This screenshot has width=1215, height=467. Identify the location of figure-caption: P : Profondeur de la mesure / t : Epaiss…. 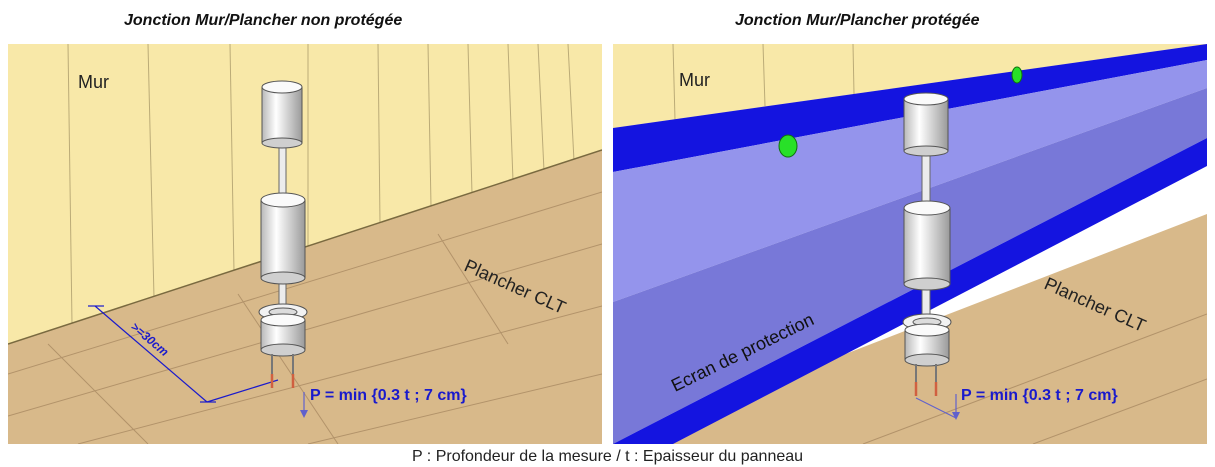
(607, 456).